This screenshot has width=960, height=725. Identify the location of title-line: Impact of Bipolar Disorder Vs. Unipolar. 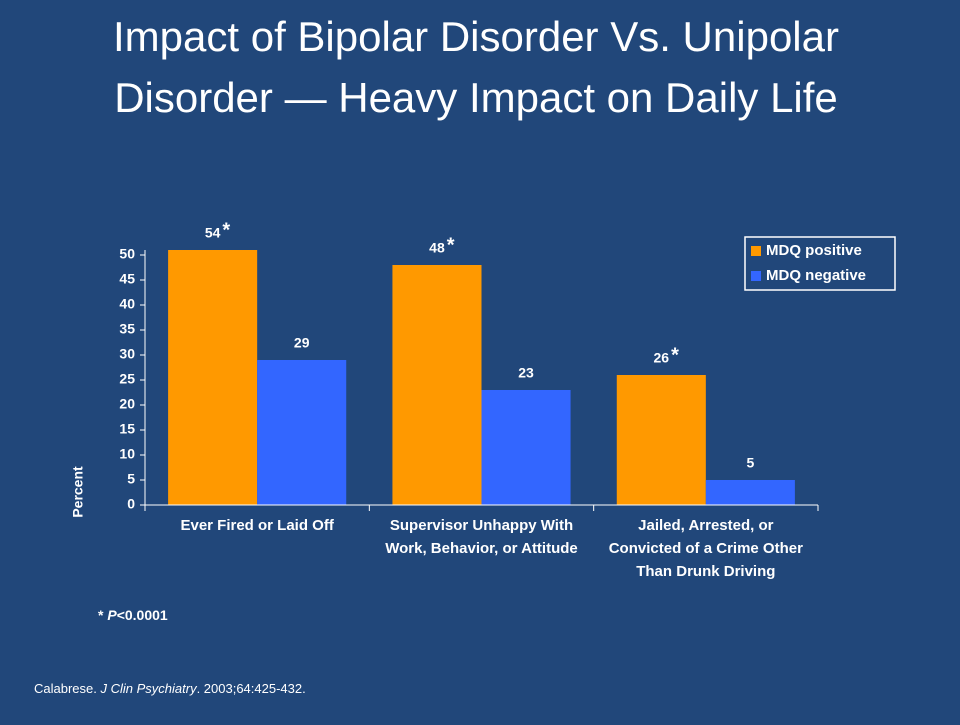
(476, 36).